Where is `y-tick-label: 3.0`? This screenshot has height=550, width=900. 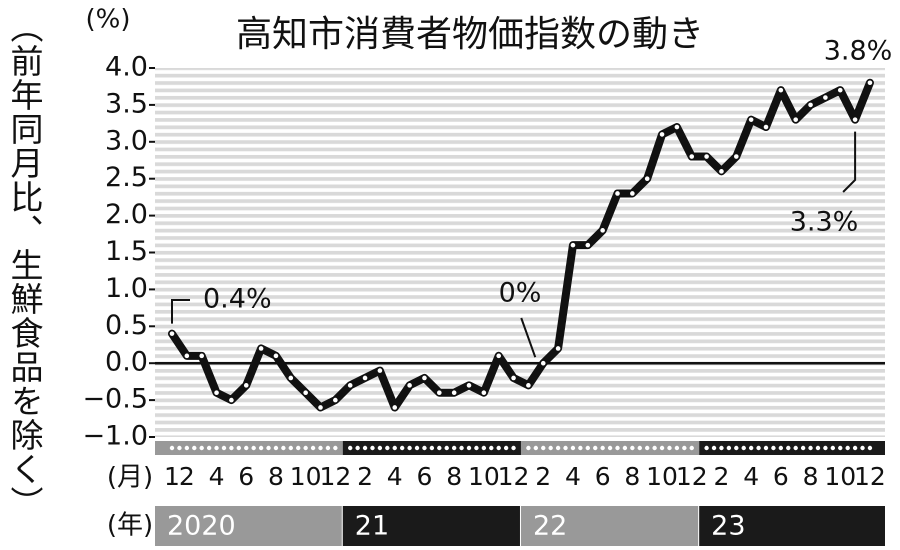 y-tick-label: 3.0 is located at coordinates (126, 140).